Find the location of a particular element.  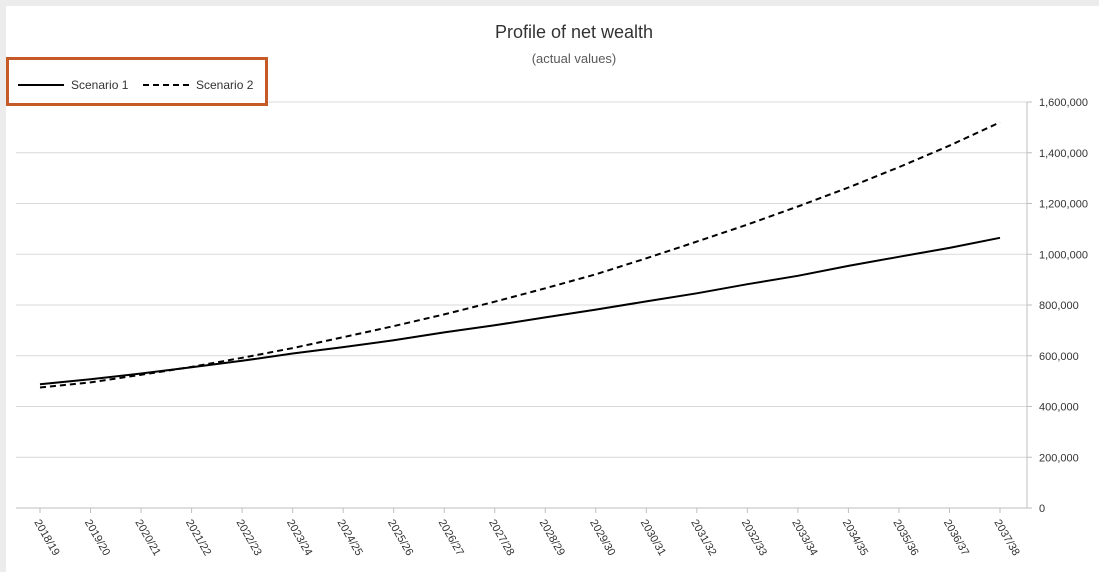

window-top-border is located at coordinates (549, 3).